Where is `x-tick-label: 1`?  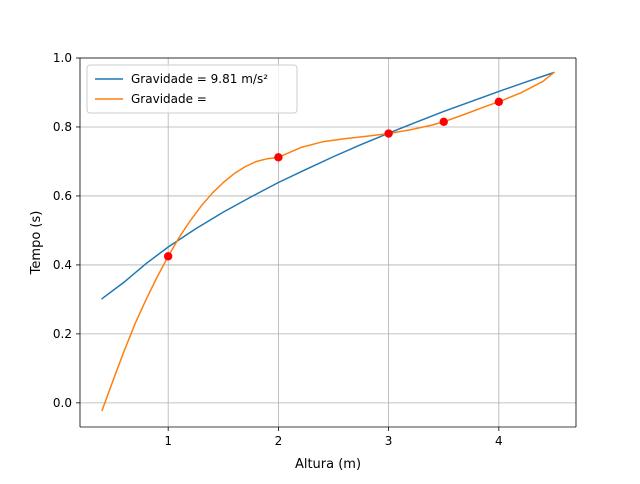 x-tick-label: 1 is located at coordinates (168, 441).